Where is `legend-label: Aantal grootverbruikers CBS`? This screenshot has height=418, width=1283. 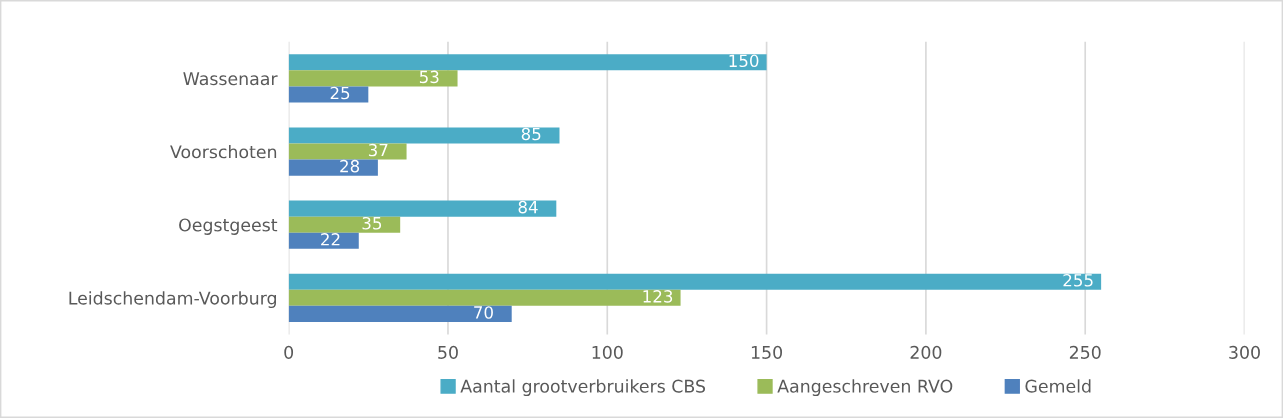
legend-label: Aantal grootverbruikers CBS is located at coordinates (583, 388).